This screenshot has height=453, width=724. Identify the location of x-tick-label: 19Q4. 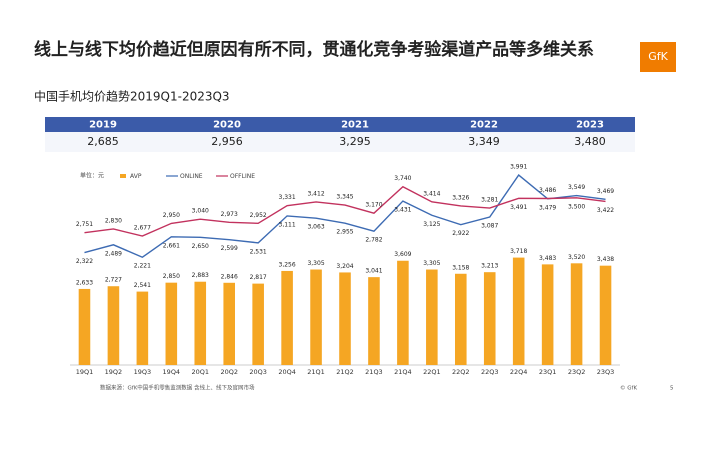
(172, 372).